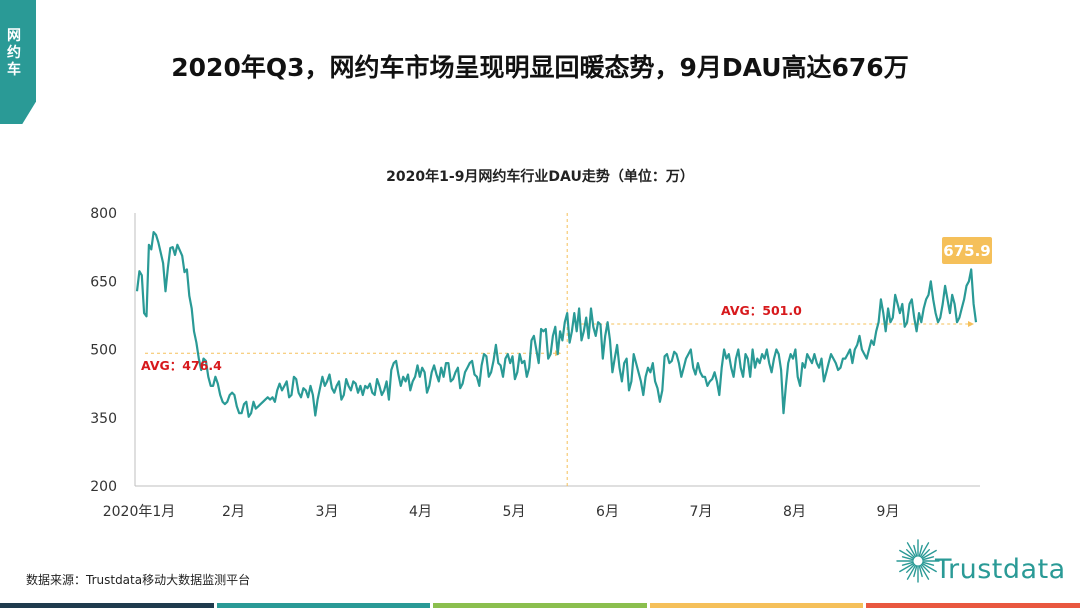  I want to click on chart-title: 2020年1-9月网约车行业DAU走势（单位：万）, so click(540, 177).